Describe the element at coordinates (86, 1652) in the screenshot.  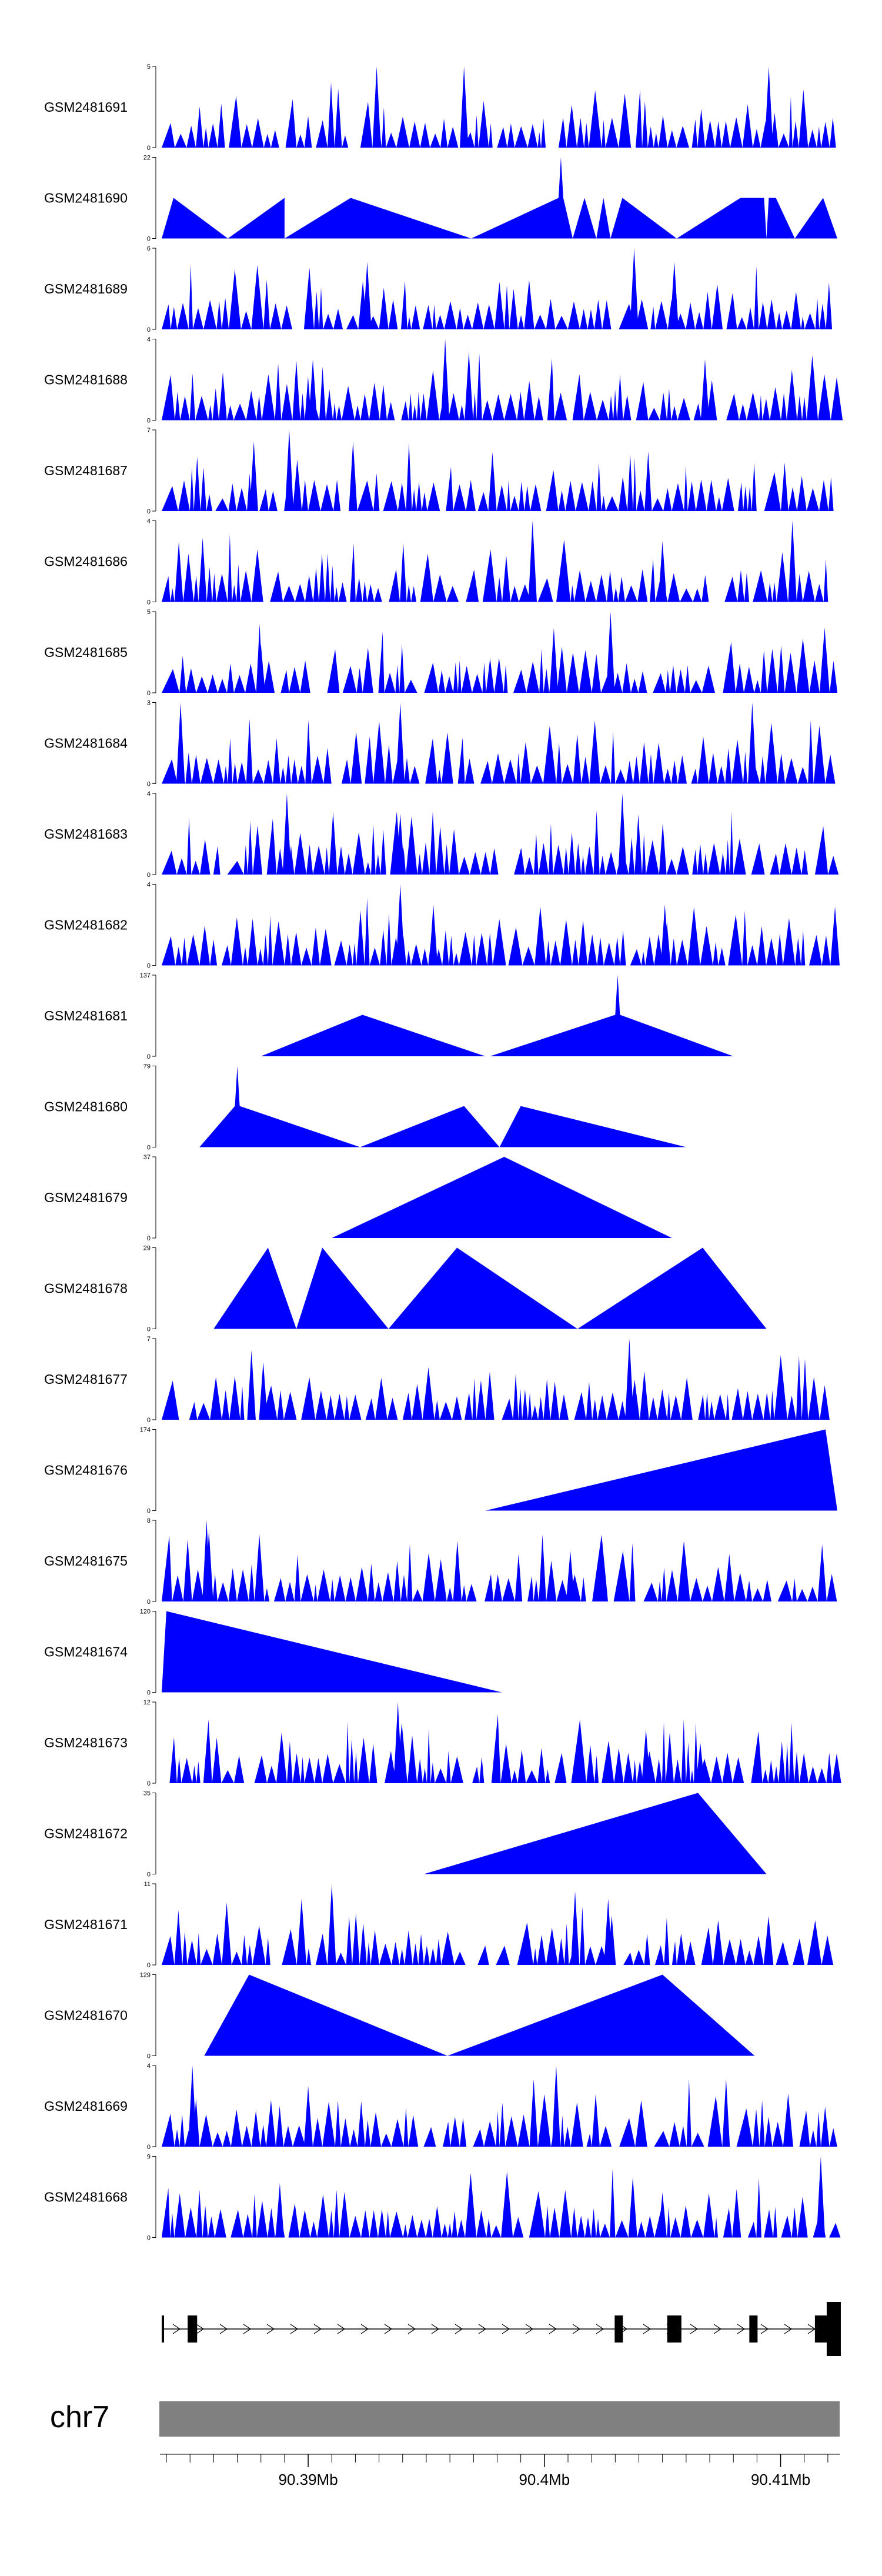
I see `track-sample-label: GSM2481674` at that location.